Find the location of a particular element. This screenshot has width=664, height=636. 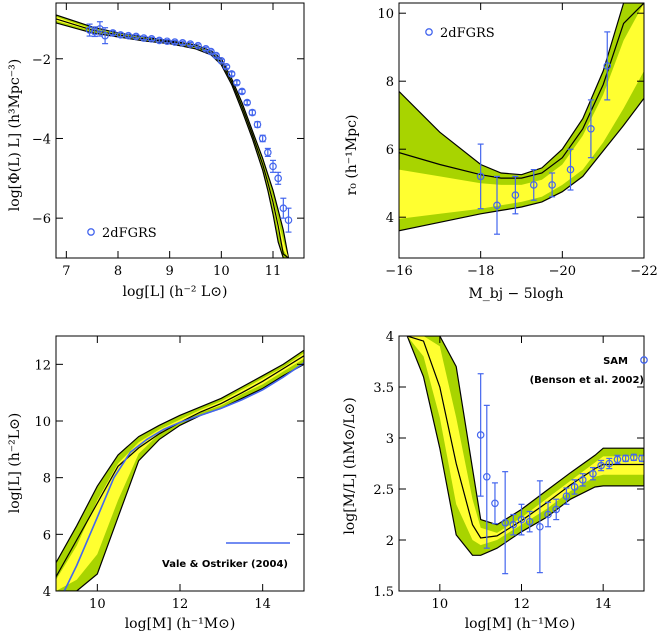

r0-y-tick-label: 4 is located at coordinates (390, 218).